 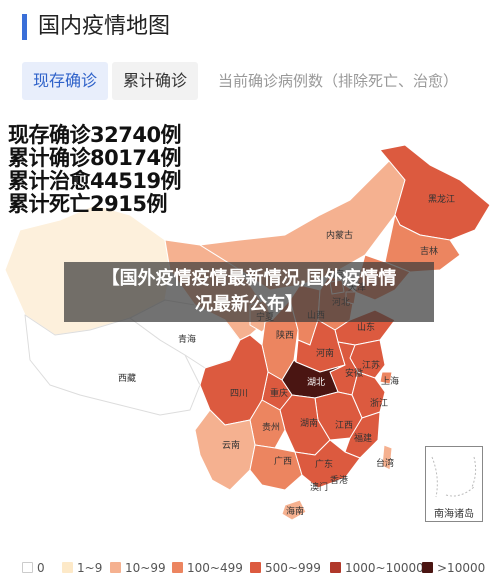 What do you see at coordinates (363, 438) in the screenshot?
I see `label-fujian: 福建` at bounding box center [363, 438].